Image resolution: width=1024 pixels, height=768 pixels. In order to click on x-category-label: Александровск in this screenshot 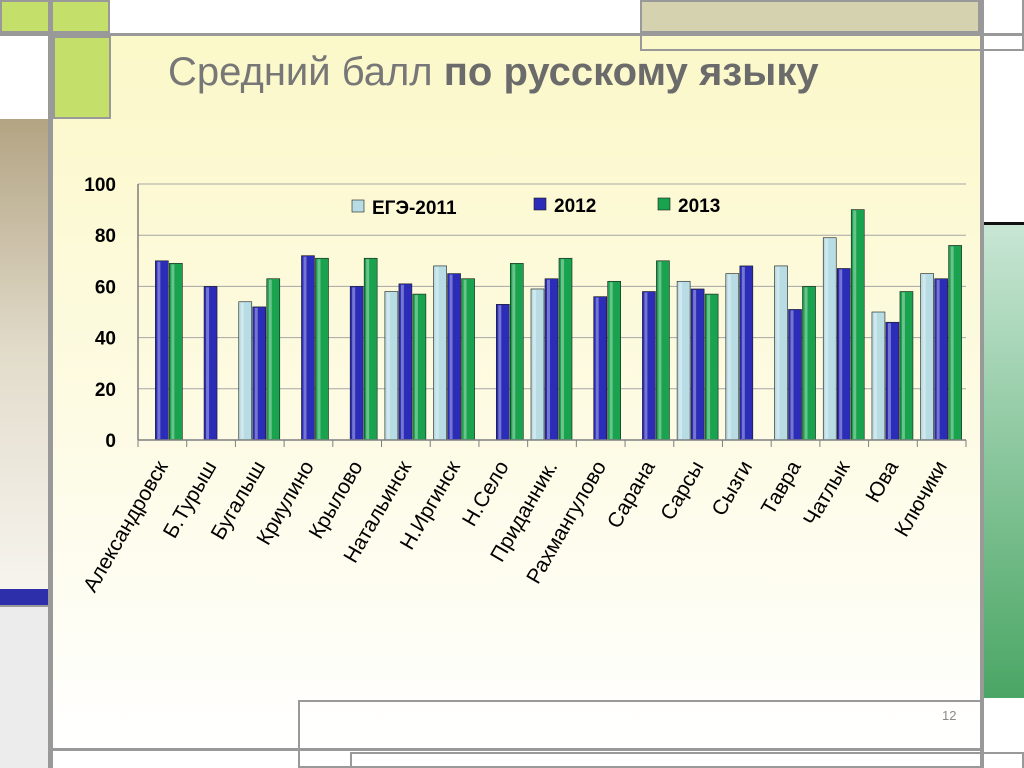, I will do `click(126, 526)`.